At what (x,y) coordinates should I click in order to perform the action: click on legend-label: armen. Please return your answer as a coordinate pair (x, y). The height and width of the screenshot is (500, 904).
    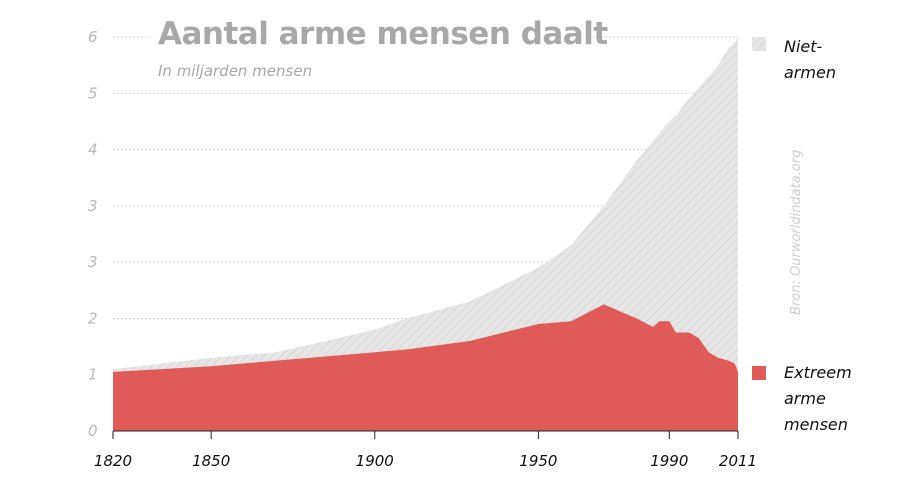
    Looking at the image, I should click on (810, 72).